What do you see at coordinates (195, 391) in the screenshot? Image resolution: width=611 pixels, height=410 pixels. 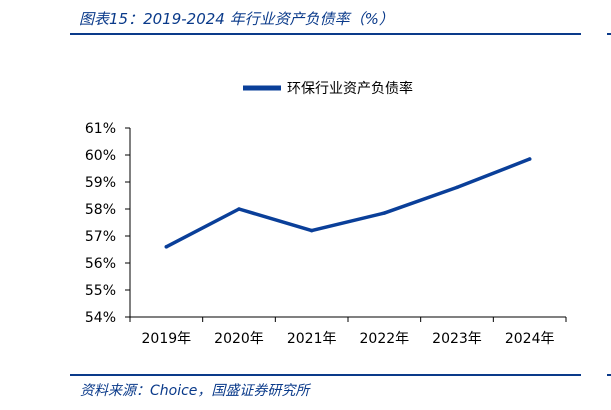 I see `source-note: 资料来源：Choice，国盛证券研究所` at bounding box center [195, 391].